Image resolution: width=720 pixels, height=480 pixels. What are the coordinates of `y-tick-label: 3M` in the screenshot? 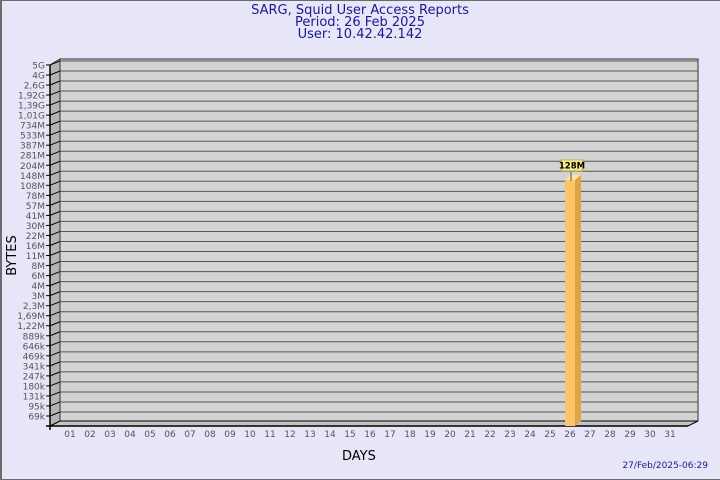 It's located at (39, 297).